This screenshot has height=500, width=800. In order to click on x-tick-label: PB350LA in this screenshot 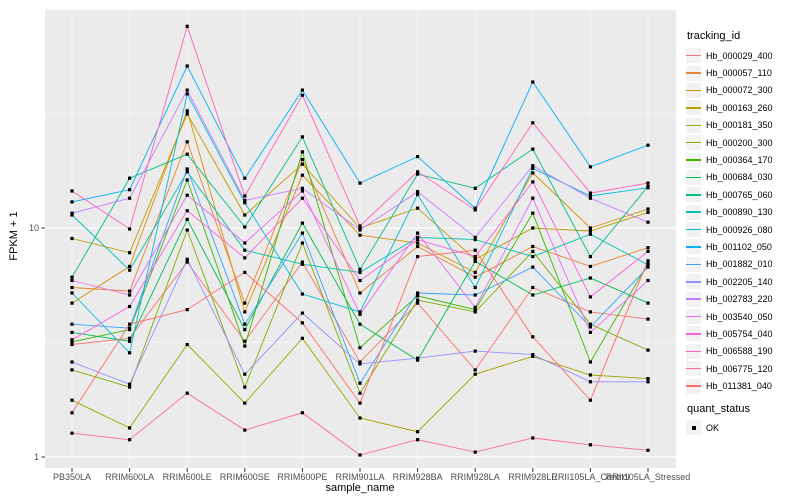, I will do `click(72, 477)`.